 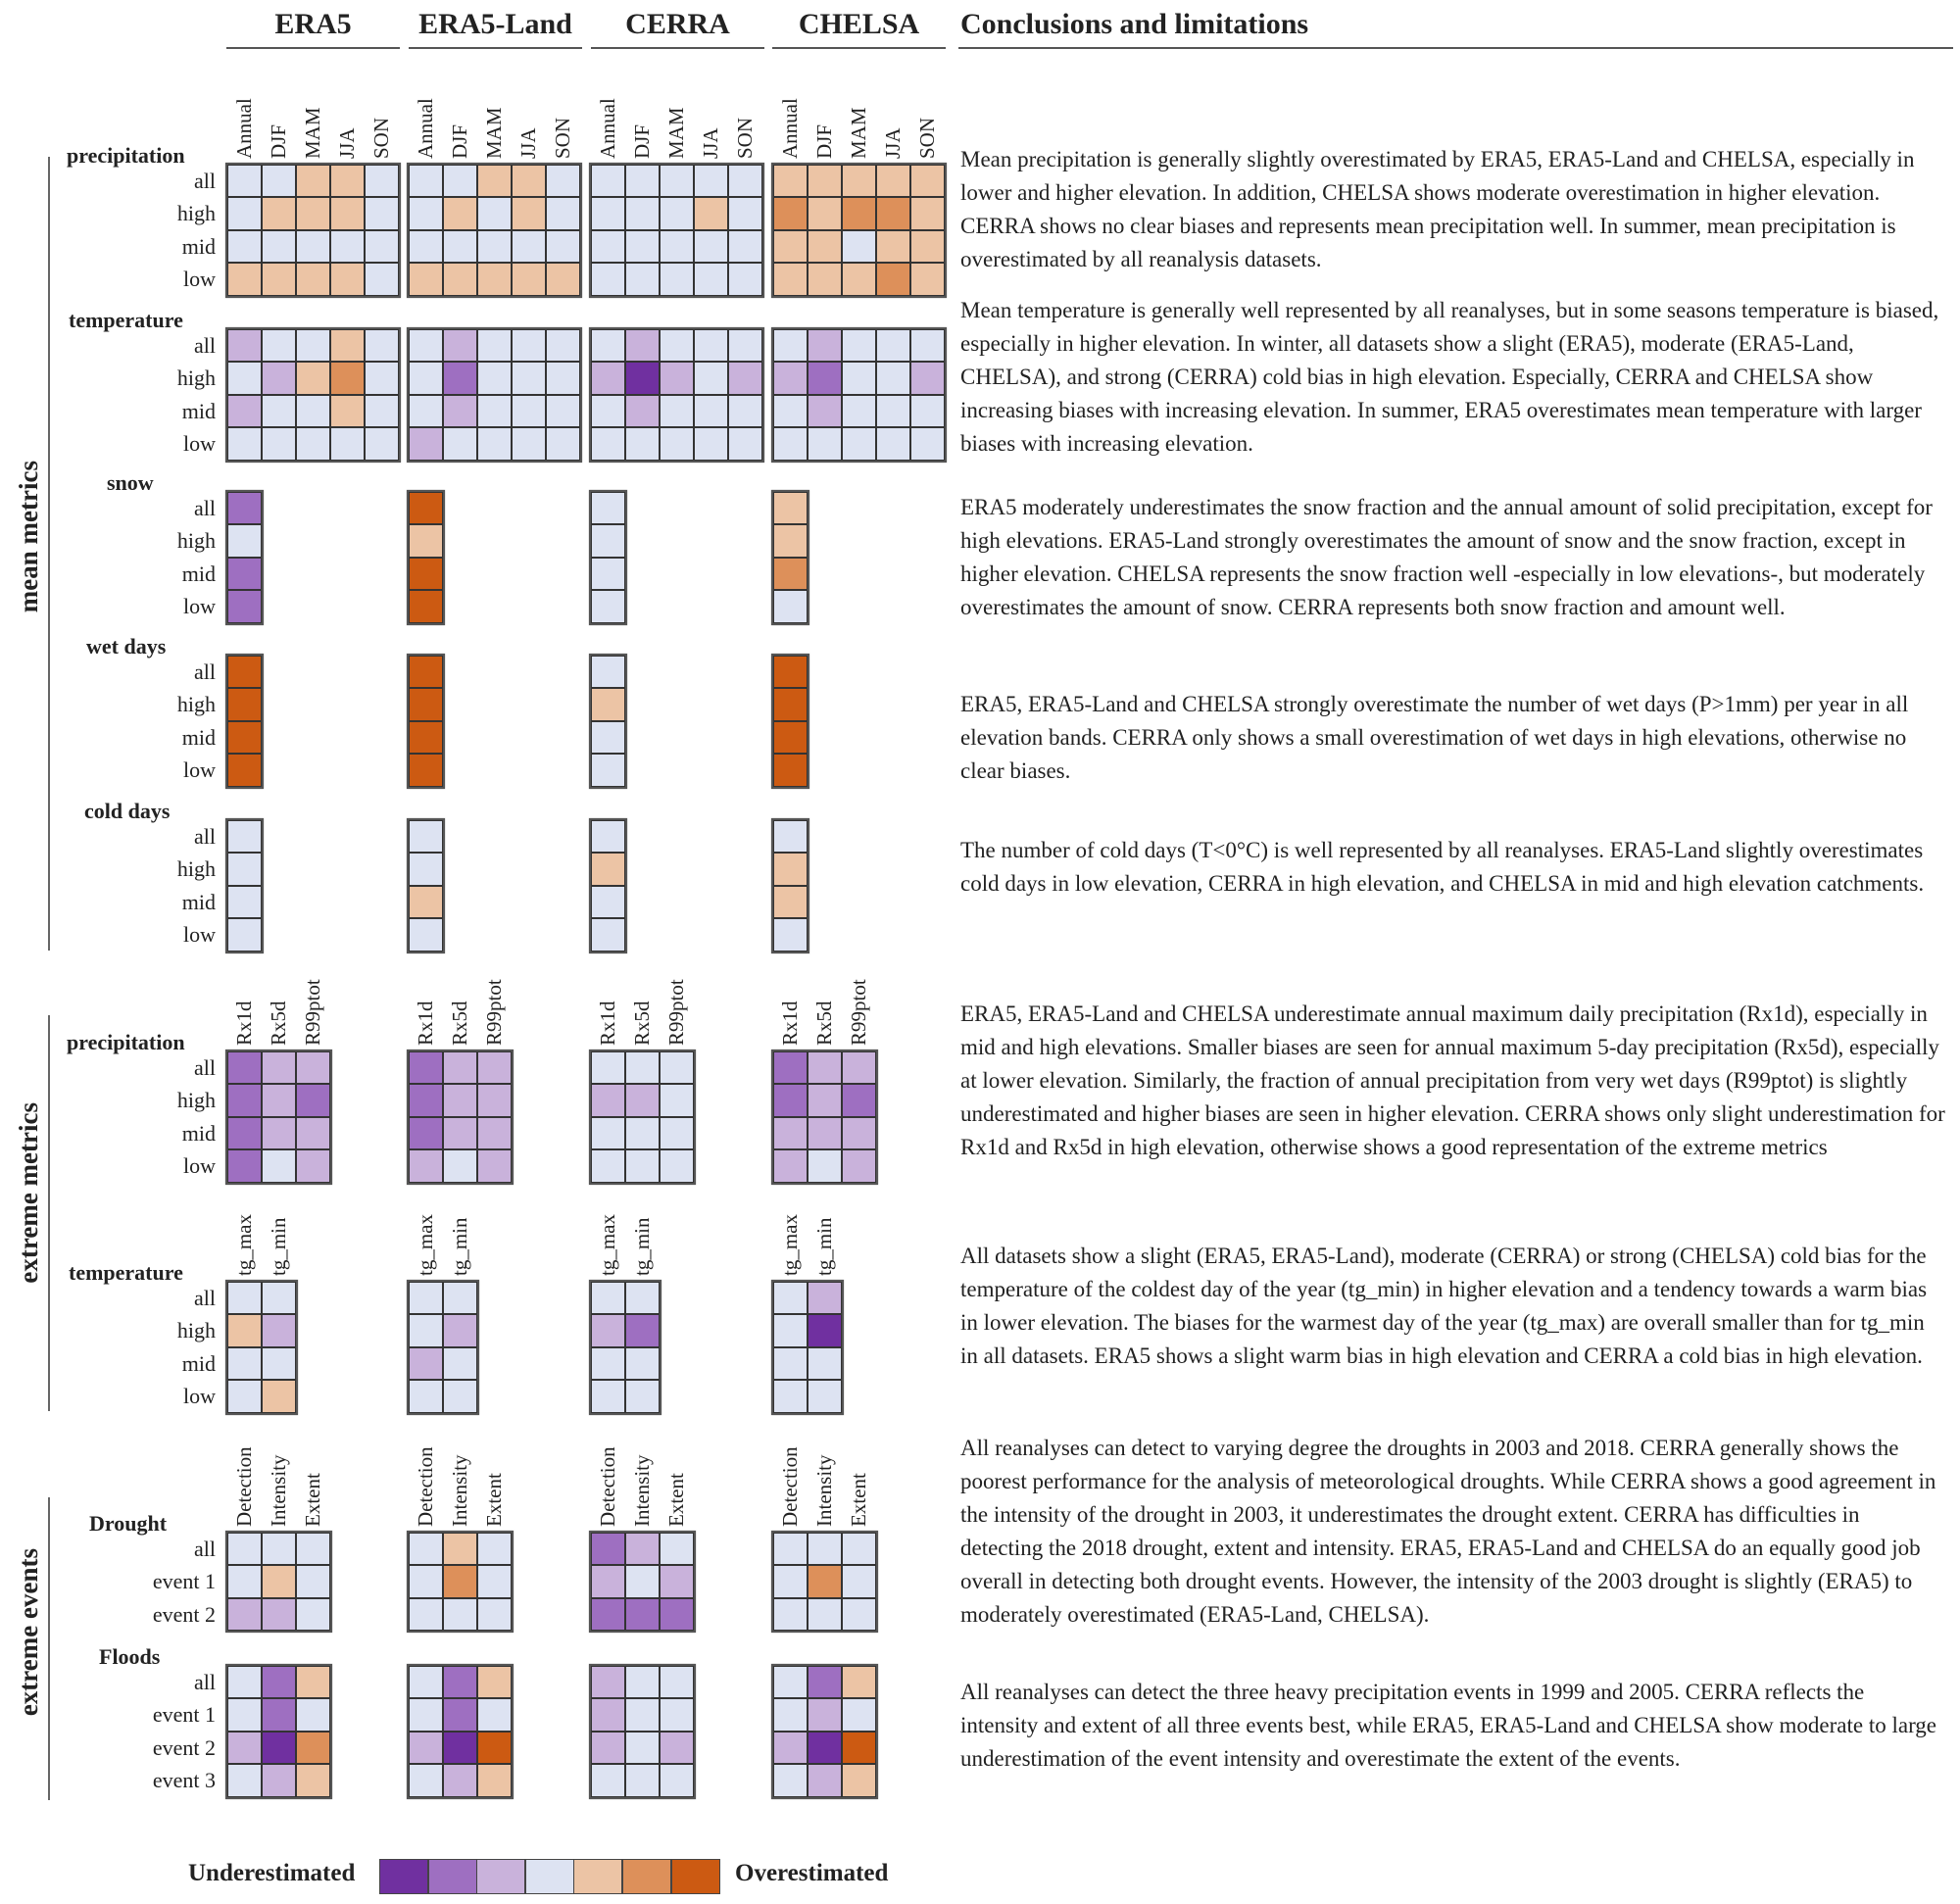 I want to click on heatmap-grid-era5-land, so click(x=426, y=557).